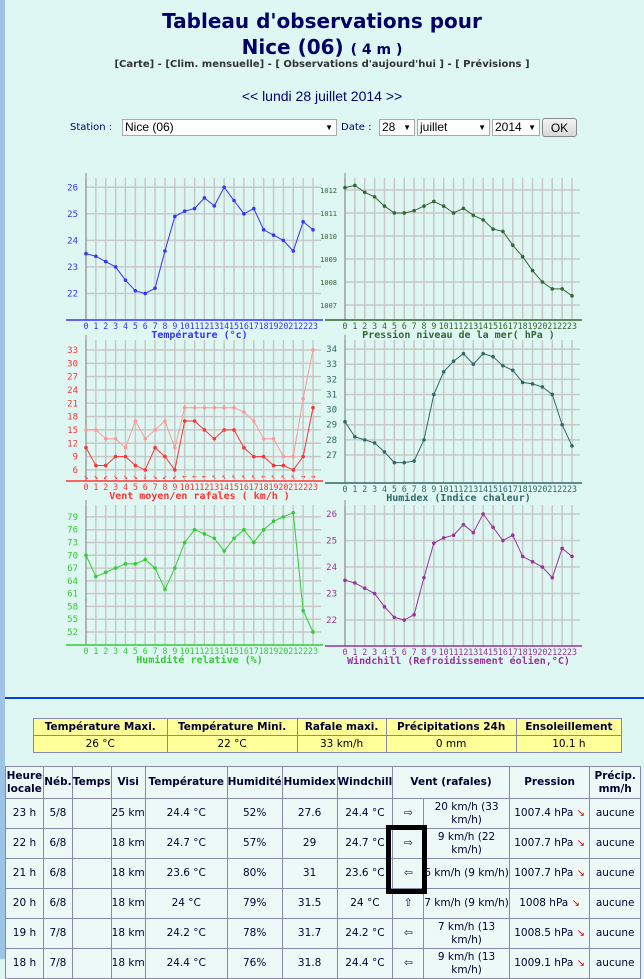  Describe the element at coordinates (100, 744) in the screenshot. I see `summary-value: 26 °C` at that location.